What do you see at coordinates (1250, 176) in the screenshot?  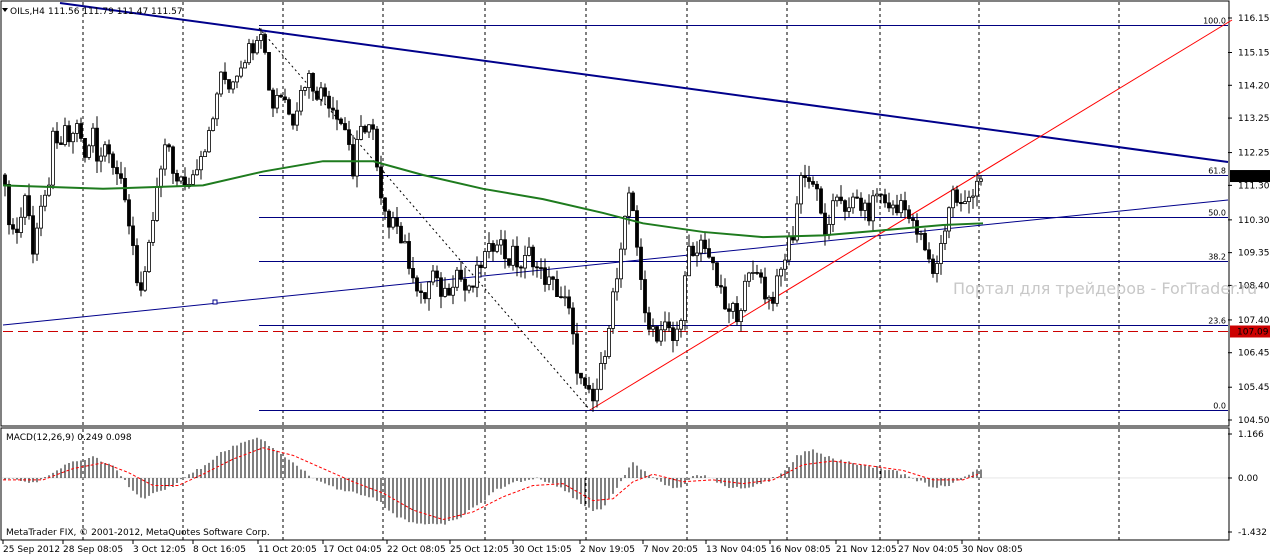 I see `current-price-tag` at bounding box center [1250, 176].